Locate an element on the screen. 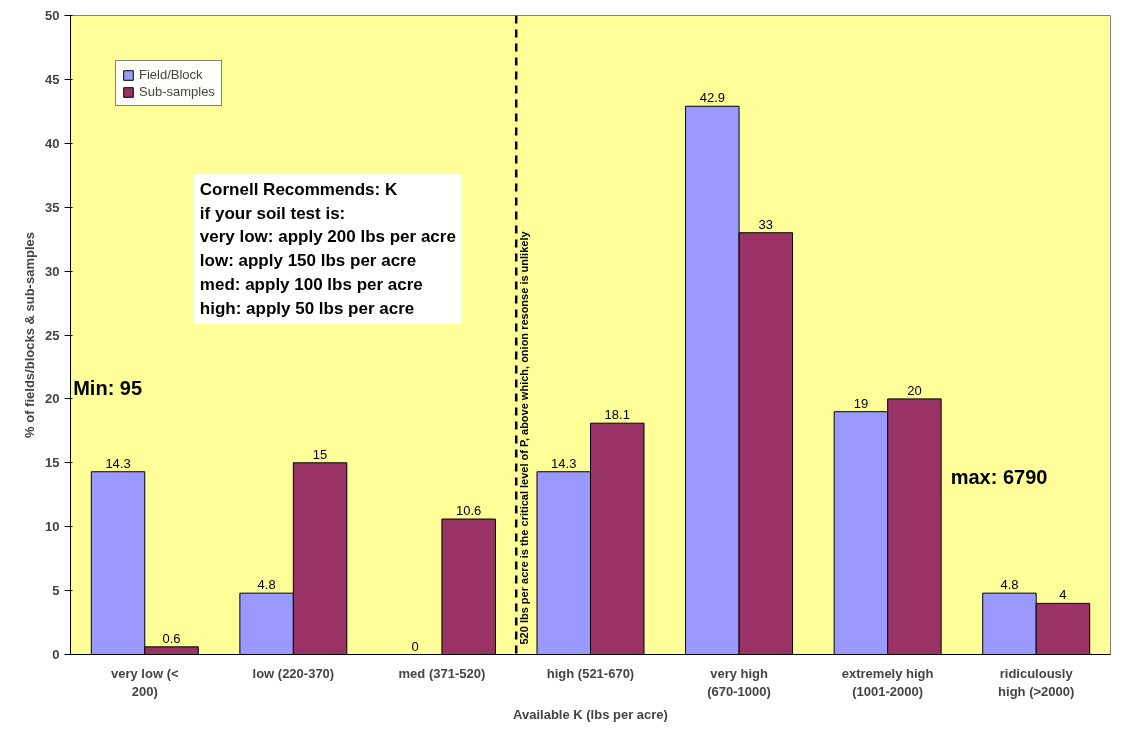 The height and width of the screenshot is (734, 1135). x-axis-title: Available K (lbs per acre) is located at coordinates (590, 714).